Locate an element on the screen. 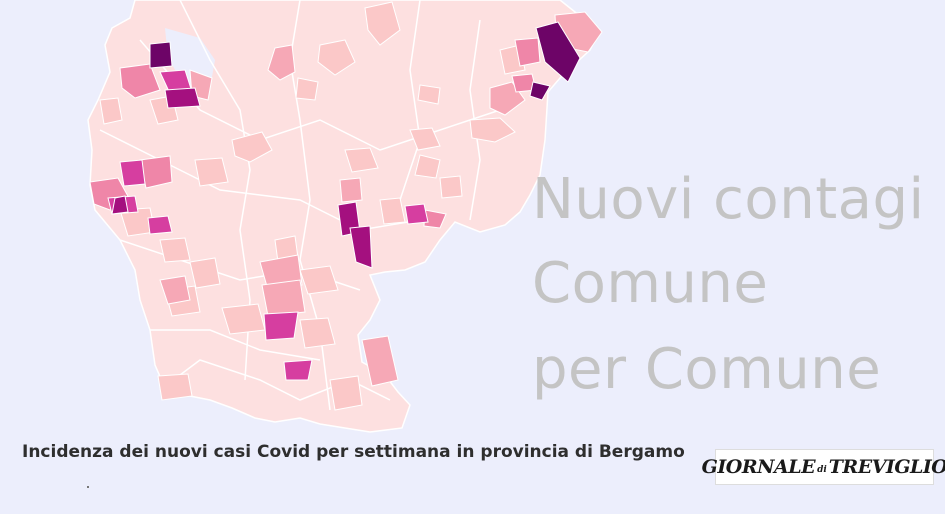 The height and width of the screenshot is (514, 945). max-comuni is located at coordinates (365, 61).